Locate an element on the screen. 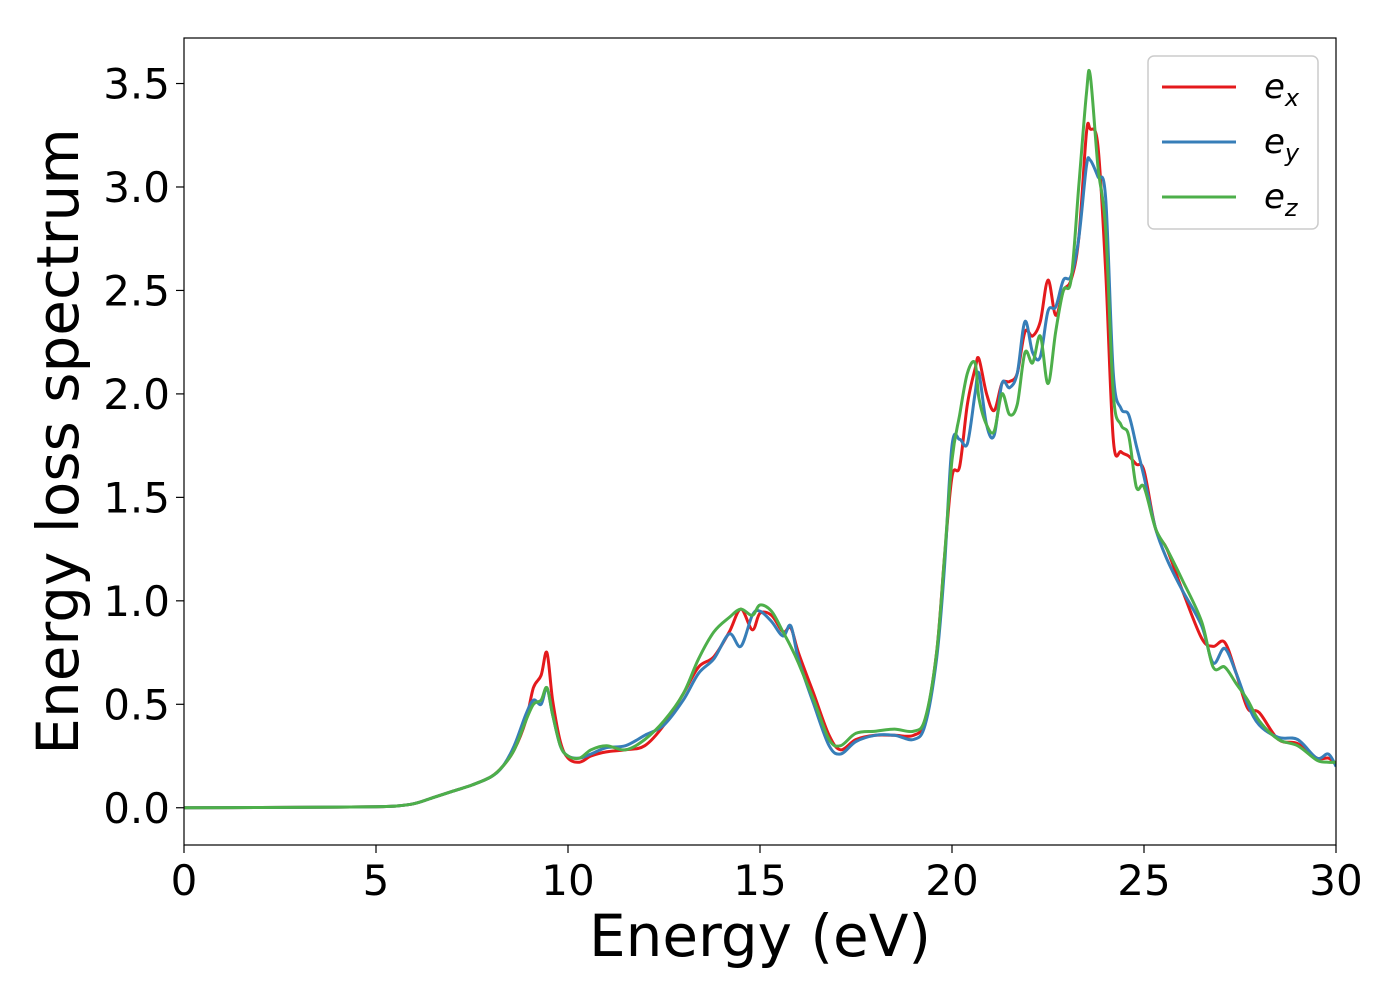 This screenshot has width=1400, height=1000. legend-label-x: ex is located at coordinates (1282, 89).